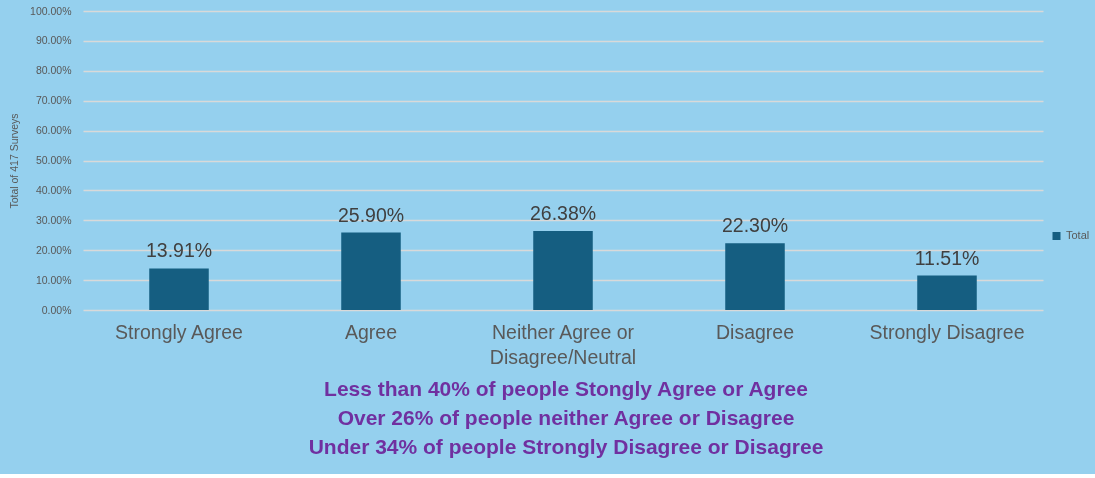 Image resolution: width=1095 pixels, height=478 pixels. I want to click on y-tick-label: 80.00%, so click(53, 70).